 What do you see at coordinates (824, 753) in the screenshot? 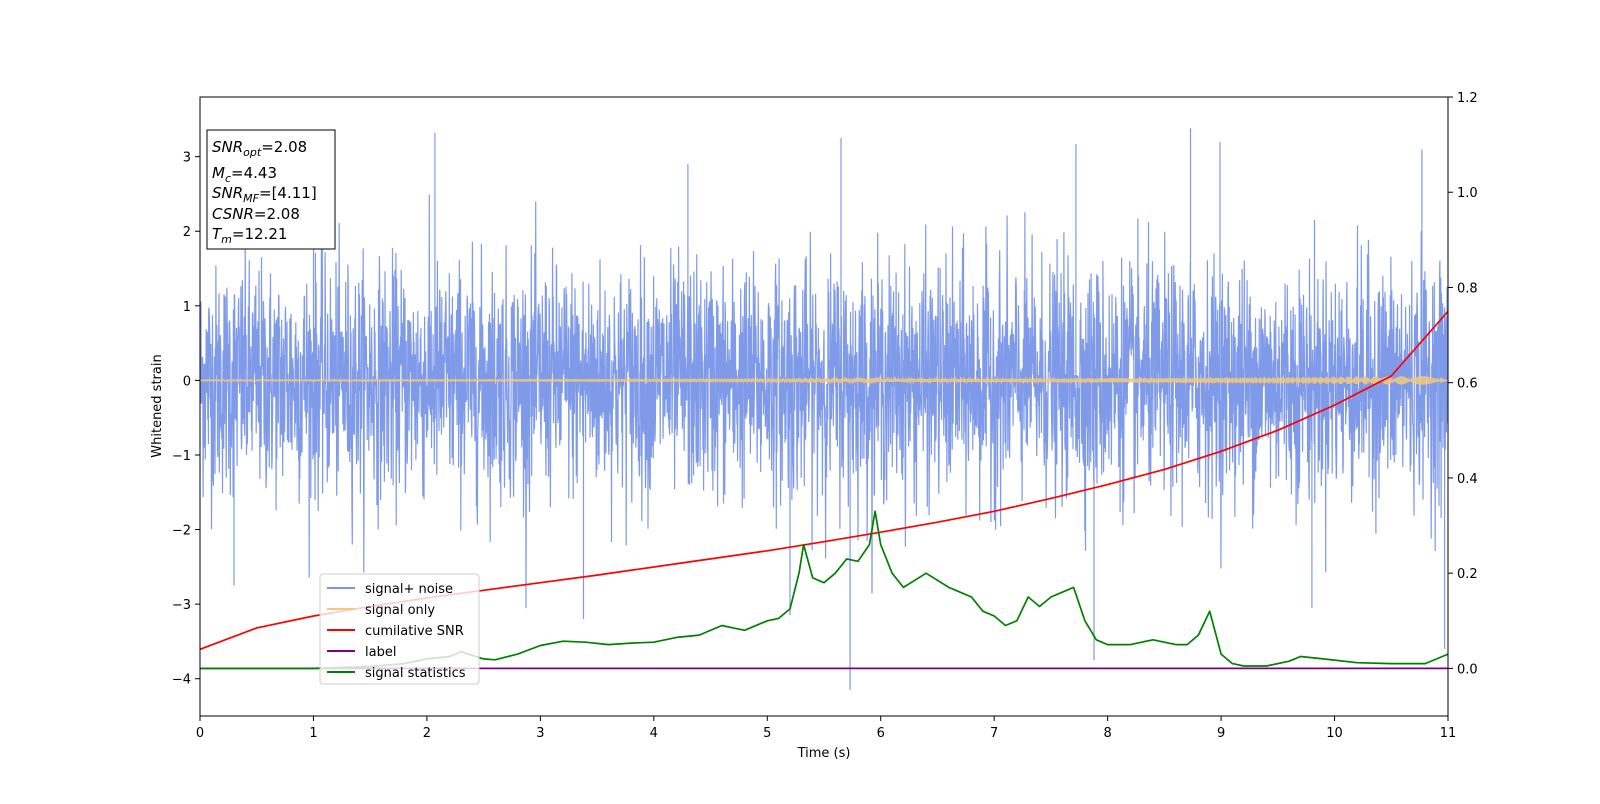
I see `x-axis-label: Time (s)` at bounding box center [824, 753].